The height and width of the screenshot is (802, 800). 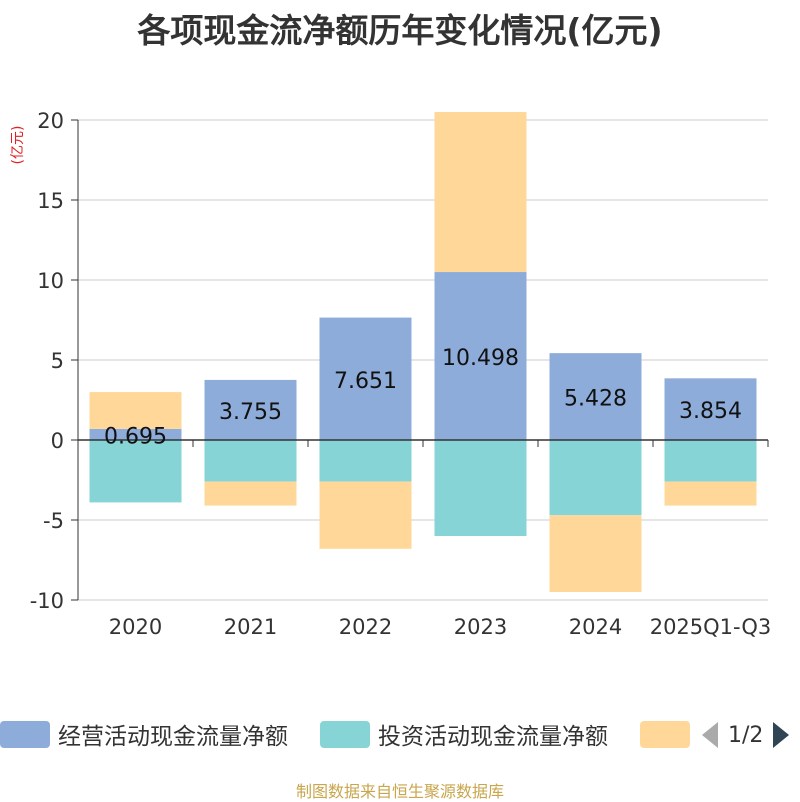 I want to click on legend-item-operating: 经营活动现金流量净额, so click(x=144, y=735).